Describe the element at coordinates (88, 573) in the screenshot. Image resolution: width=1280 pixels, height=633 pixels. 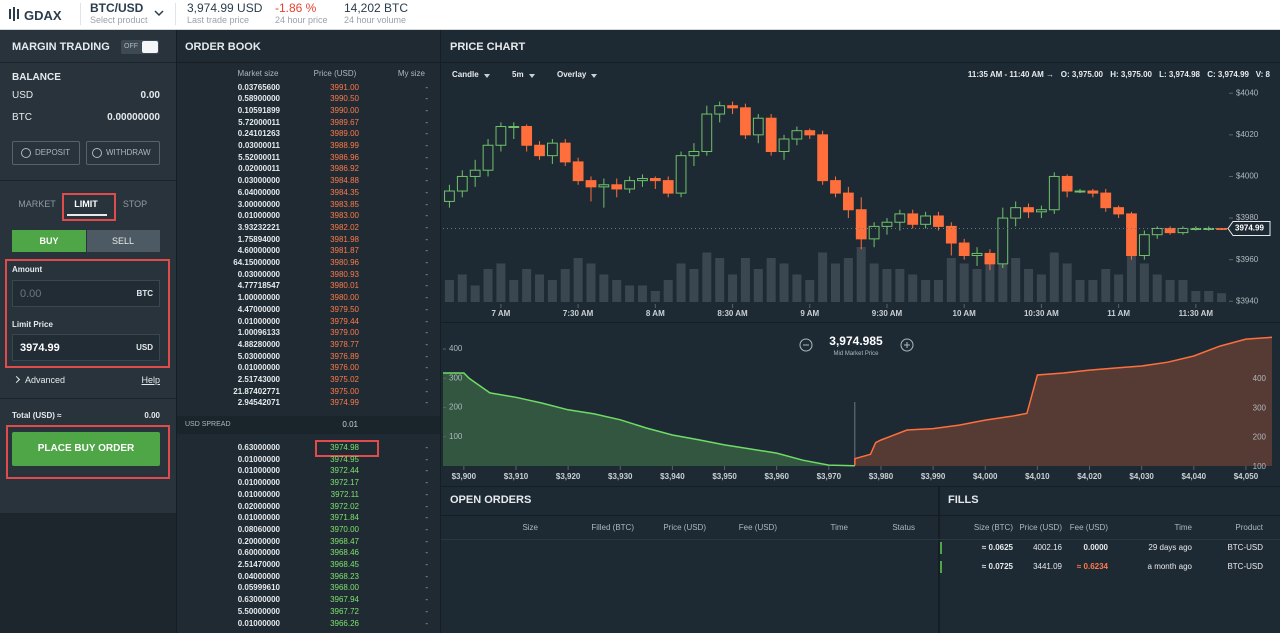
I see `sidebar-empty` at that location.